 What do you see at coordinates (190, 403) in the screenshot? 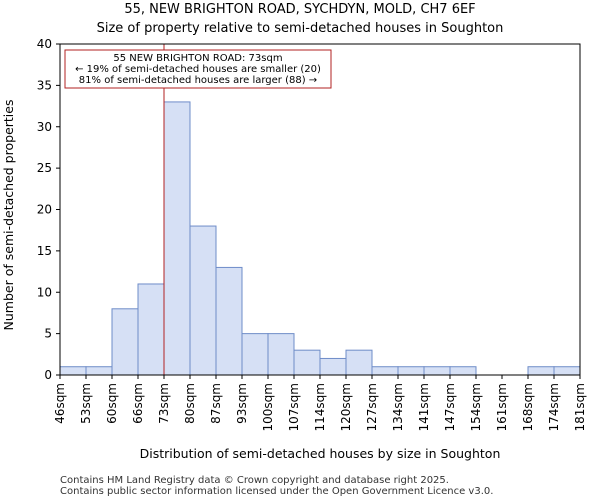
I see `x-tick-label: 80sqm` at bounding box center [190, 403].